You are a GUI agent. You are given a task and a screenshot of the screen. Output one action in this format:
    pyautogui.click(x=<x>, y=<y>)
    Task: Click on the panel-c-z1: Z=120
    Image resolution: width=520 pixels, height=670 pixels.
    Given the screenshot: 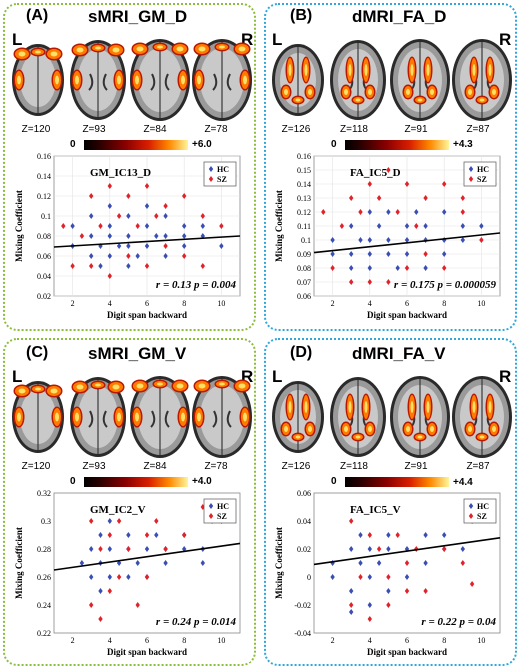 What is the action you would take?
    pyautogui.click(x=36, y=466)
    